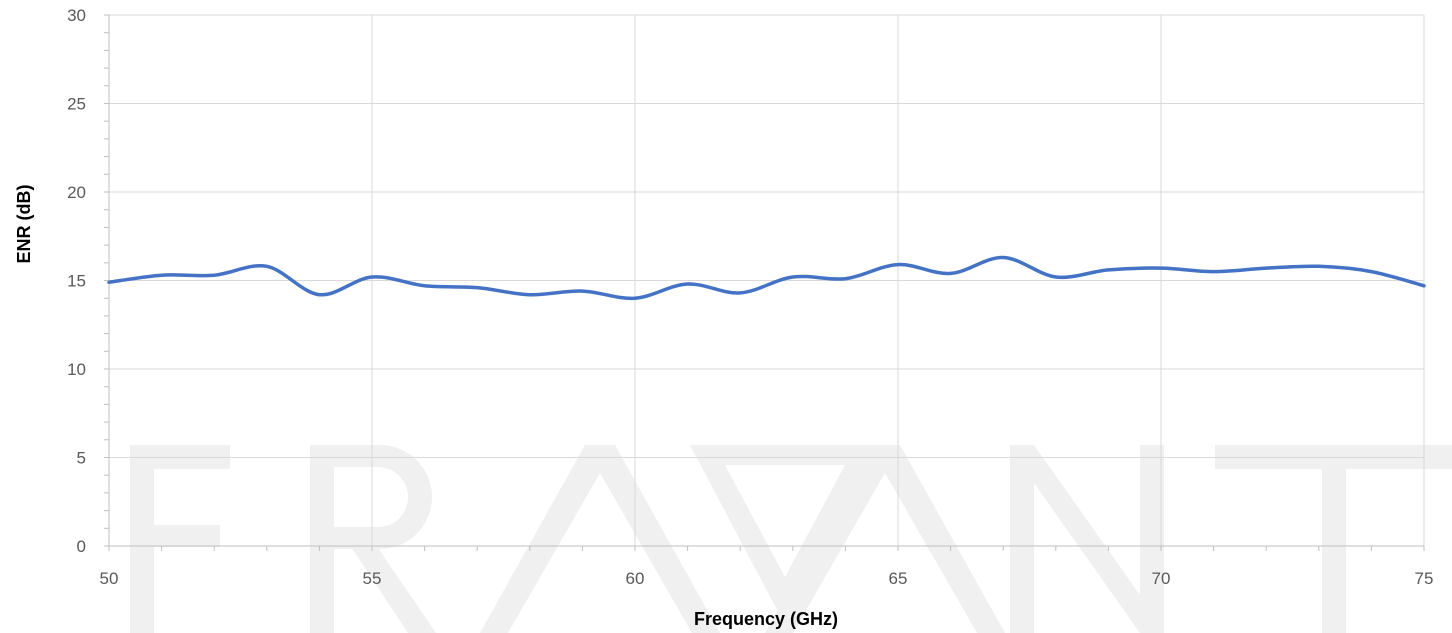 The width and height of the screenshot is (1452, 633). I want to click on y-tick-label: 15, so click(76, 281).